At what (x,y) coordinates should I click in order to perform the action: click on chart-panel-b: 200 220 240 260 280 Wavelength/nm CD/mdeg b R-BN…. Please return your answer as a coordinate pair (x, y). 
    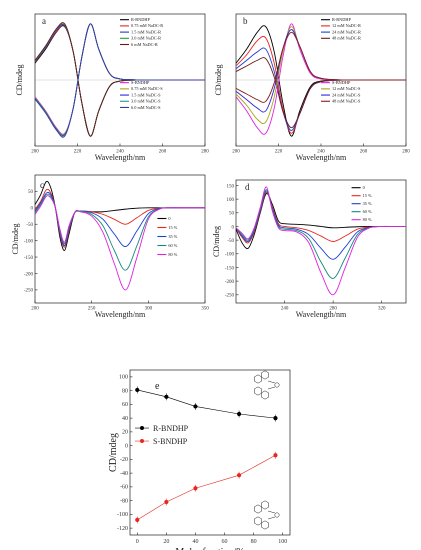
    Looking at the image, I should click on (312, 87).